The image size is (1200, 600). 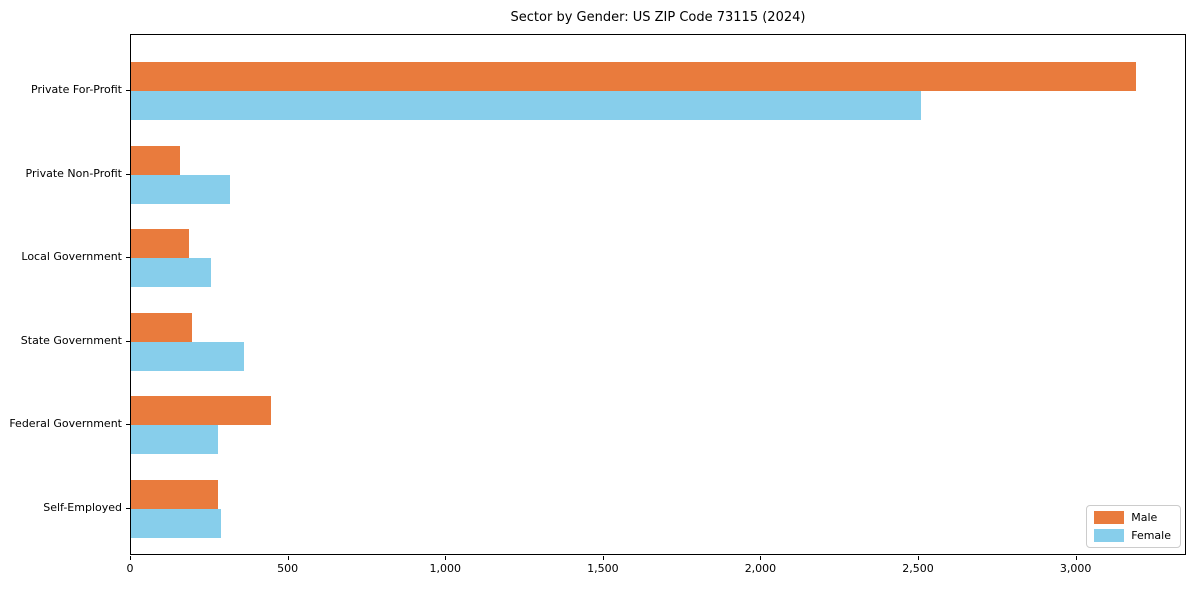 I want to click on bar-male-local-government, so click(x=160, y=243).